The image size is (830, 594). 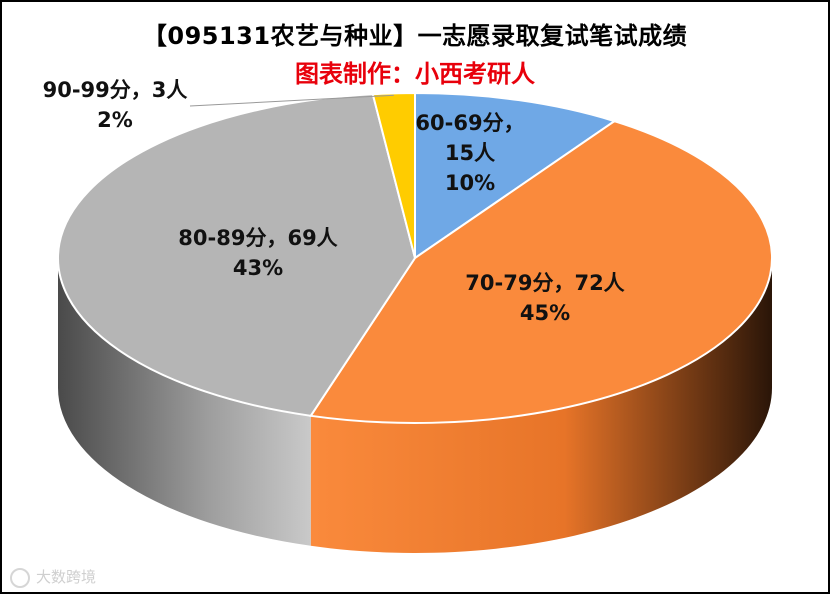 I want to click on slice-label-2-0: 80-89分，69人, so click(x=257, y=238).